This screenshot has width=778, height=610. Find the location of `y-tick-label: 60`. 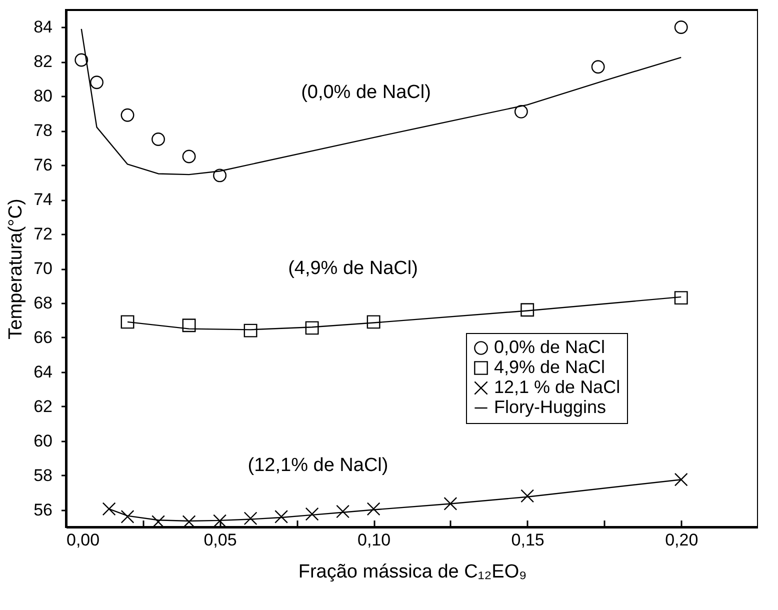

y-tick-label: 60 is located at coordinates (43, 440).